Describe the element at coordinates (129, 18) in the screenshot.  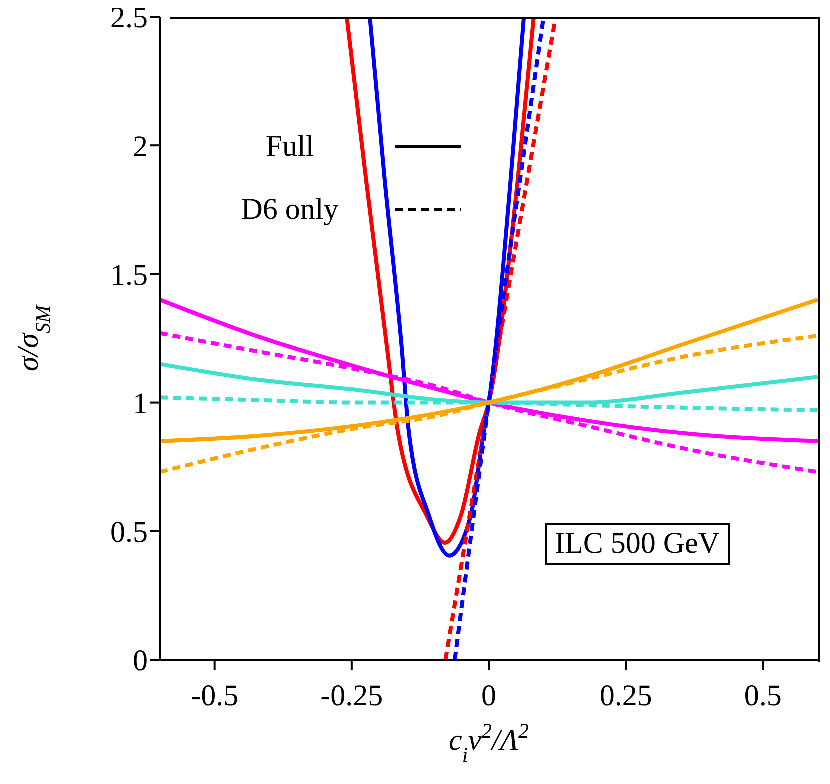
I see `y-tick-label: 2.5` at that location.